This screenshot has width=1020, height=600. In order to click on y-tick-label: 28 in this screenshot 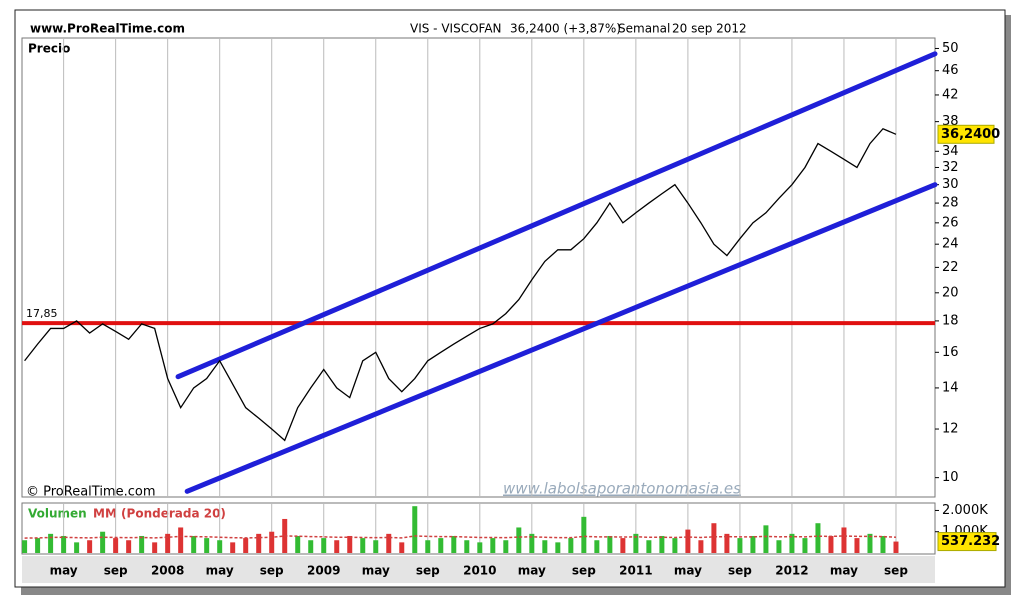, I will do `click(950, 203)`.